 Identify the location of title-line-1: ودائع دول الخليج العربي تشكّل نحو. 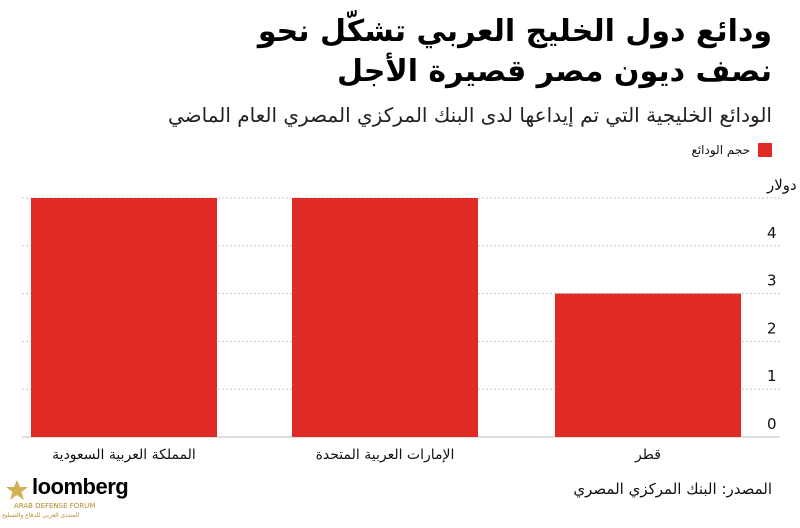
(514, 31).